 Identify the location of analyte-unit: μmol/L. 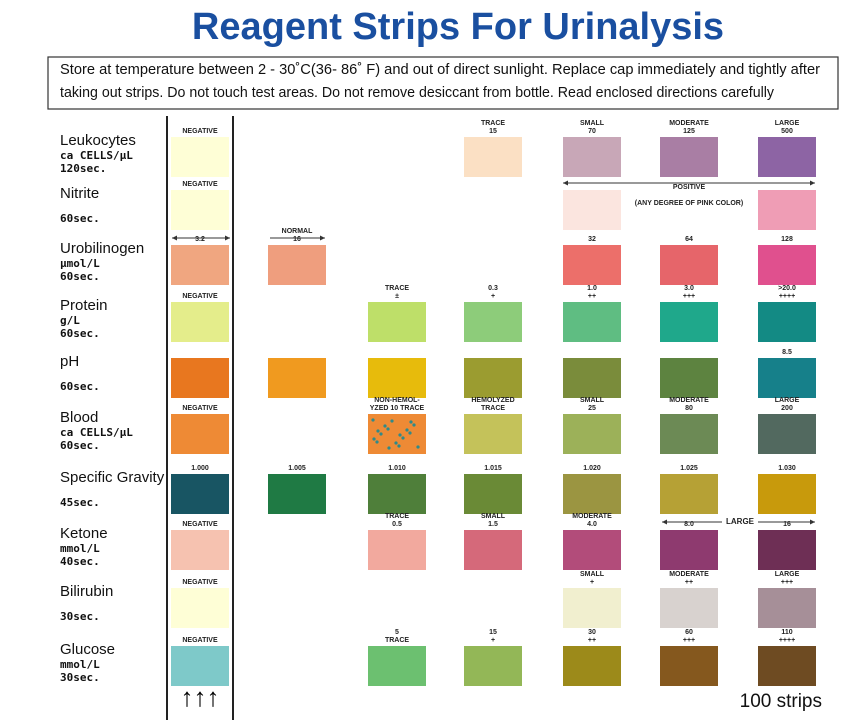
(80, 263).